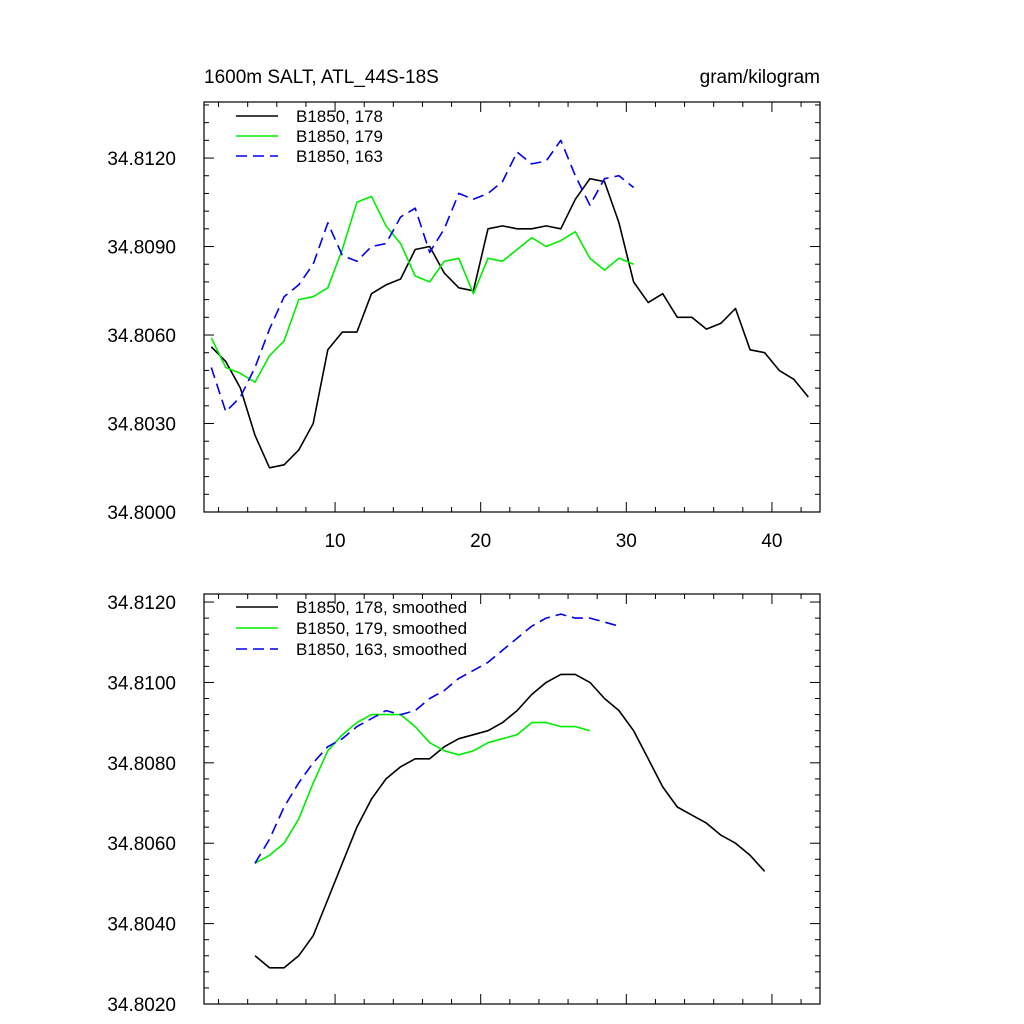 The image size is (1024, 1024). I want to click on y-tick-label: 34.8040, so click(141, 925).